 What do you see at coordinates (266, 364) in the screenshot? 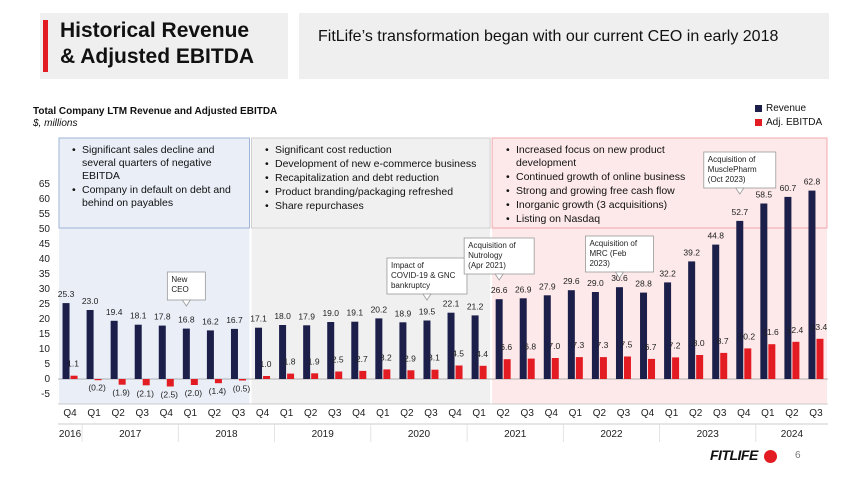
I see `ebitda-value-label: 1.0` at bounding box center [266, 364].